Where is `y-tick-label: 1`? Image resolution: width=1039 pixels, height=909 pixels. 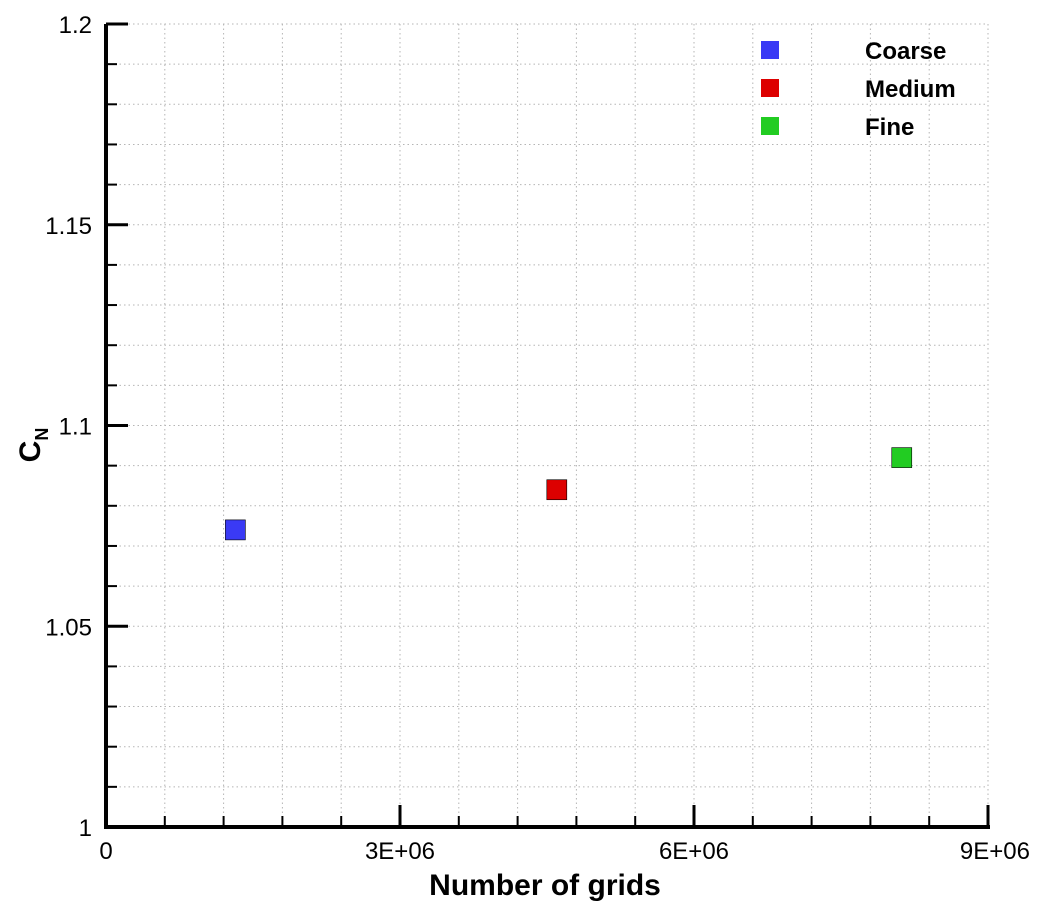 y-tick-label: 1 is located at coordinates (85, 828).